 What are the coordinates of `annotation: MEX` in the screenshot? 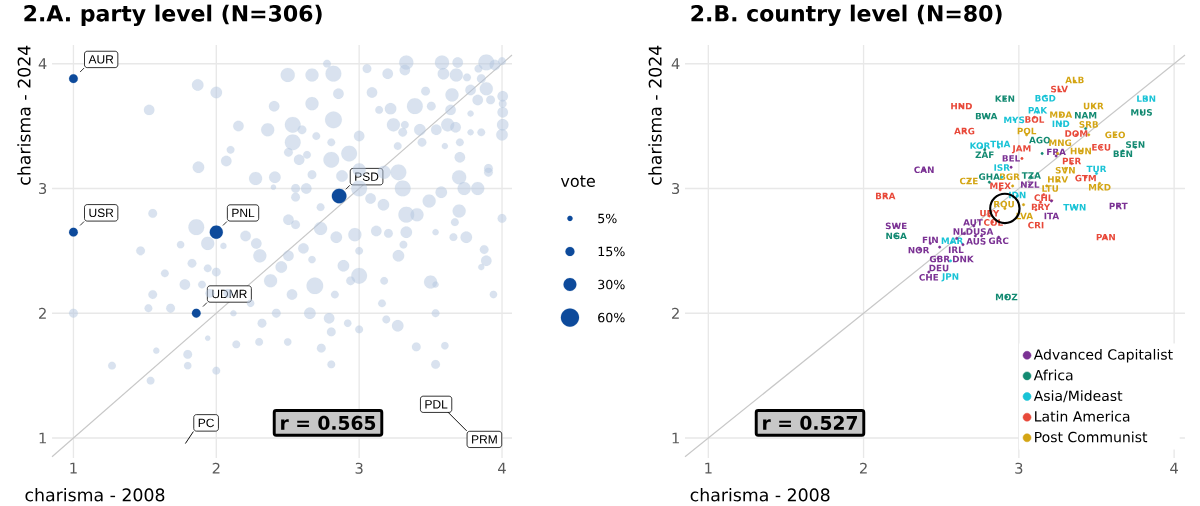 It's located at (1000, 186).